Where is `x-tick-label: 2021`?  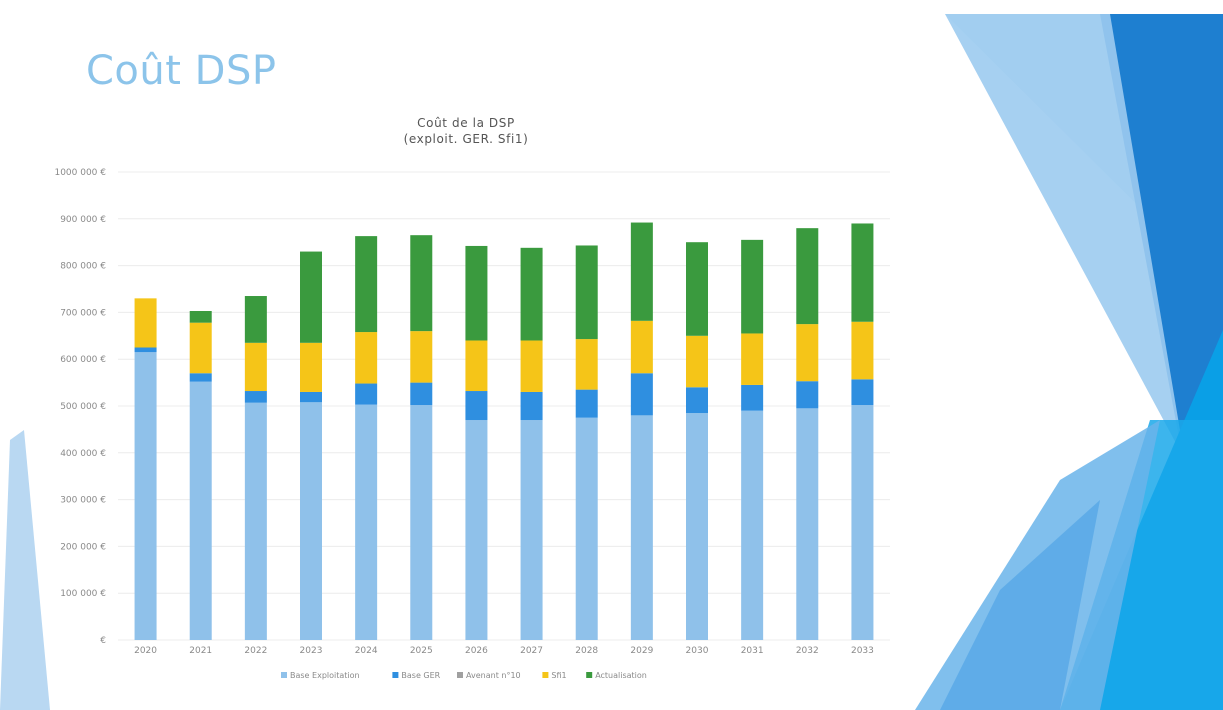
x-tick-label: 2021 is located at coordinates (200, 651).